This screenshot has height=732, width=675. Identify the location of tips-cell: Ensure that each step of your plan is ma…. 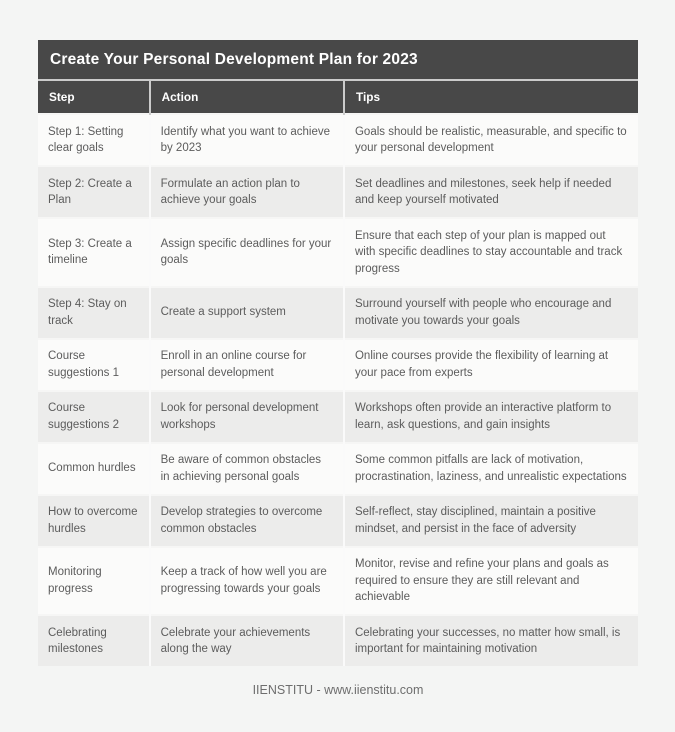
(490, 252).